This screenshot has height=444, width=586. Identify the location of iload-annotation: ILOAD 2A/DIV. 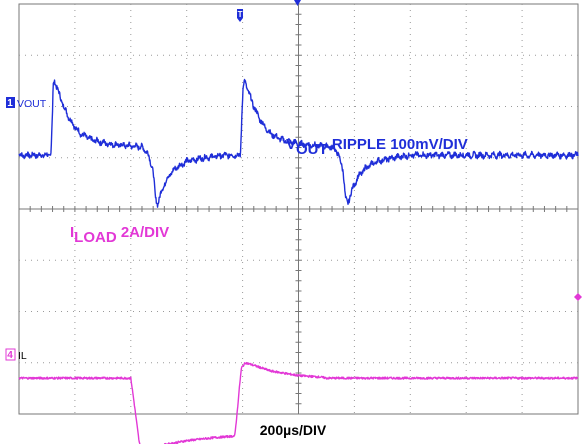
(119, 235).